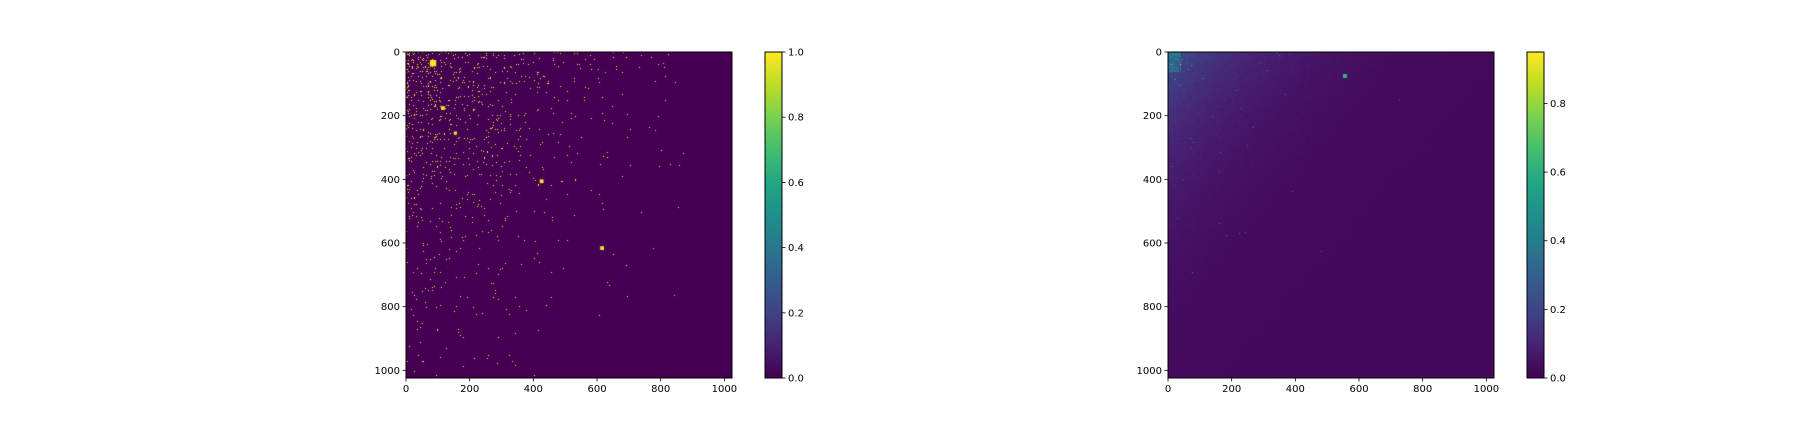 The height and width of the screenshot is (432, 1800). I want to click on right-heatmap-image, so click(1331, 215).